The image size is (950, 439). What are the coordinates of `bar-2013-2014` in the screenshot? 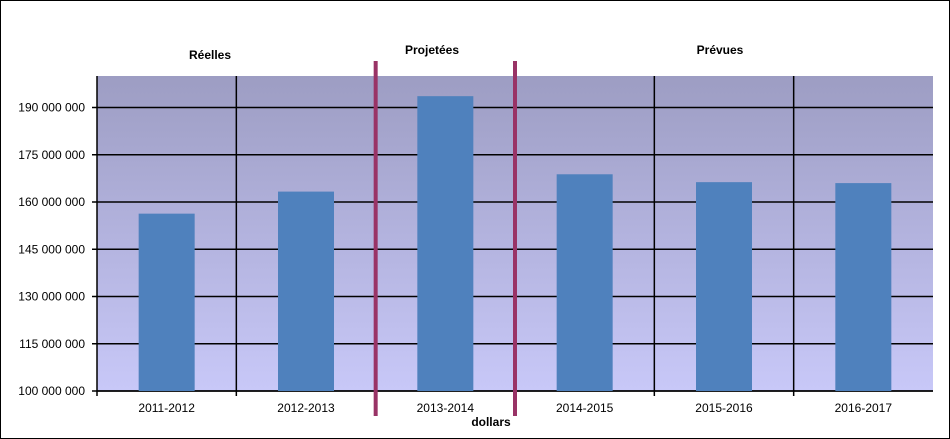 It's located at (445, 243).